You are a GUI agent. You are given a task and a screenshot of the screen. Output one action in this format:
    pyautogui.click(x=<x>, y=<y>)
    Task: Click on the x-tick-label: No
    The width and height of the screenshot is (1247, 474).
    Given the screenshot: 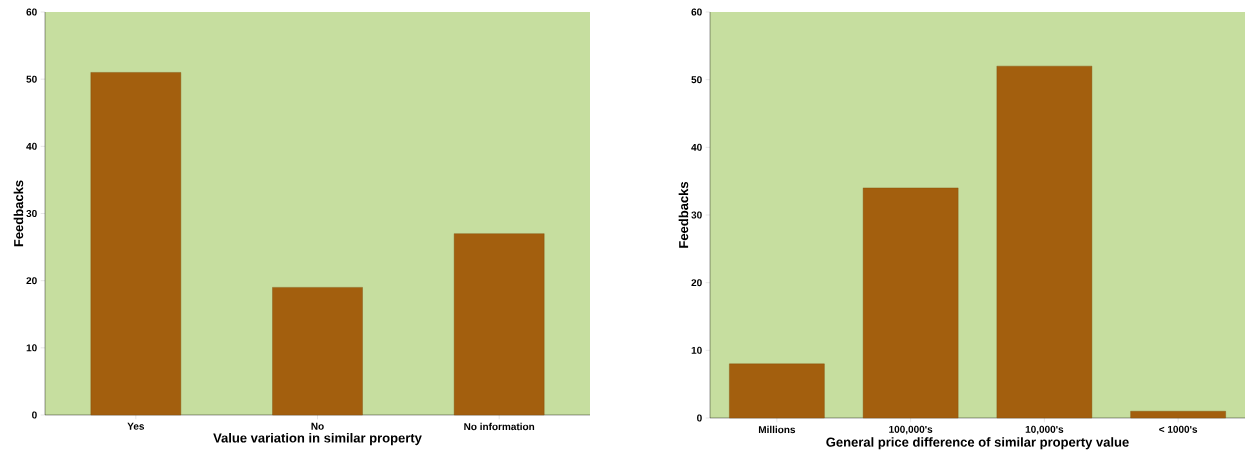 What is the action you would take?
    pyautogui.click(x=317, y=426)
    